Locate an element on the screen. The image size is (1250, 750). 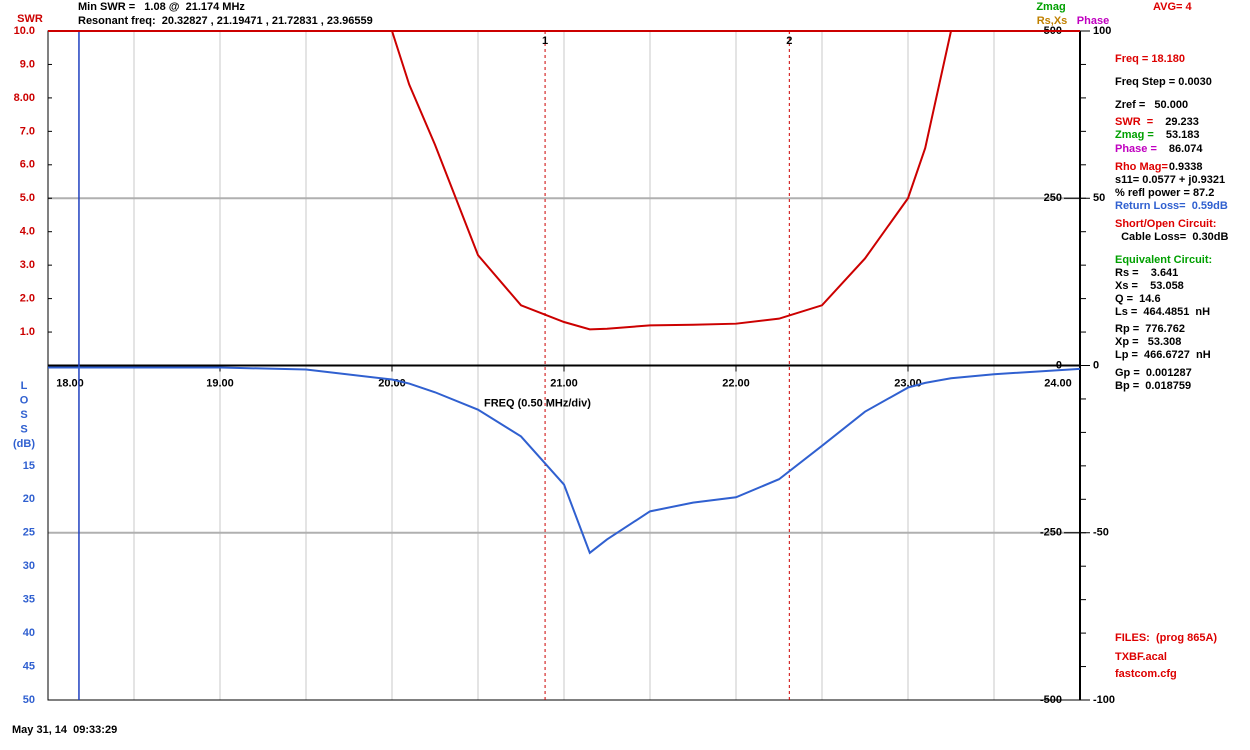
readout-label: % refl power = 87.2 is located at coordinates (1164, 193).